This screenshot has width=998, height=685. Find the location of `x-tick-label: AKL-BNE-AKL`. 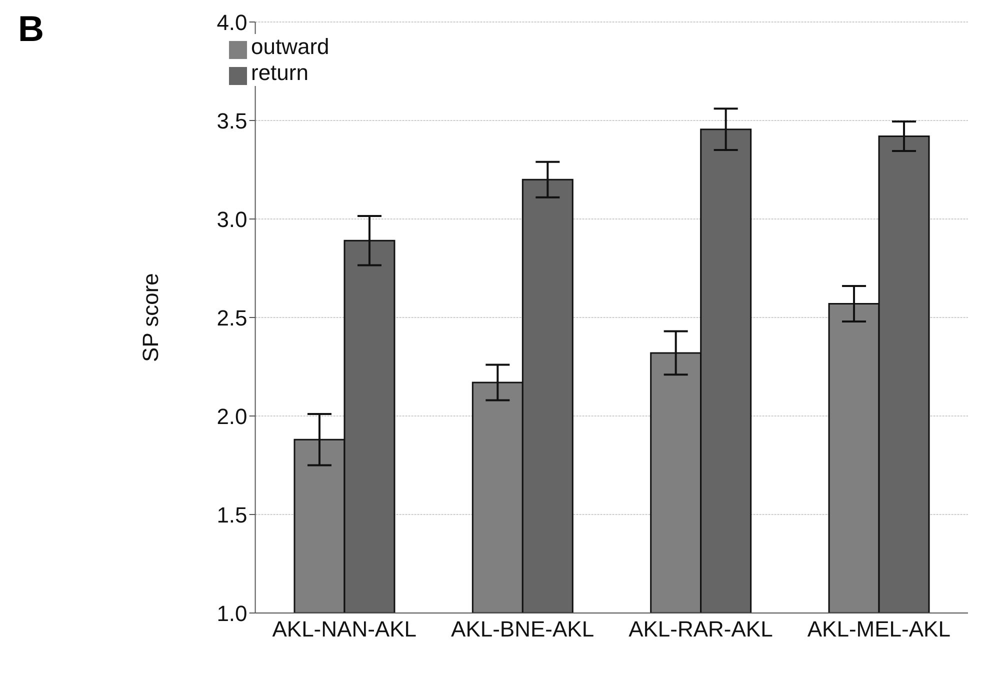

x-tick-label: AKL-BNE-AKL is located at coordinates (522, 629).